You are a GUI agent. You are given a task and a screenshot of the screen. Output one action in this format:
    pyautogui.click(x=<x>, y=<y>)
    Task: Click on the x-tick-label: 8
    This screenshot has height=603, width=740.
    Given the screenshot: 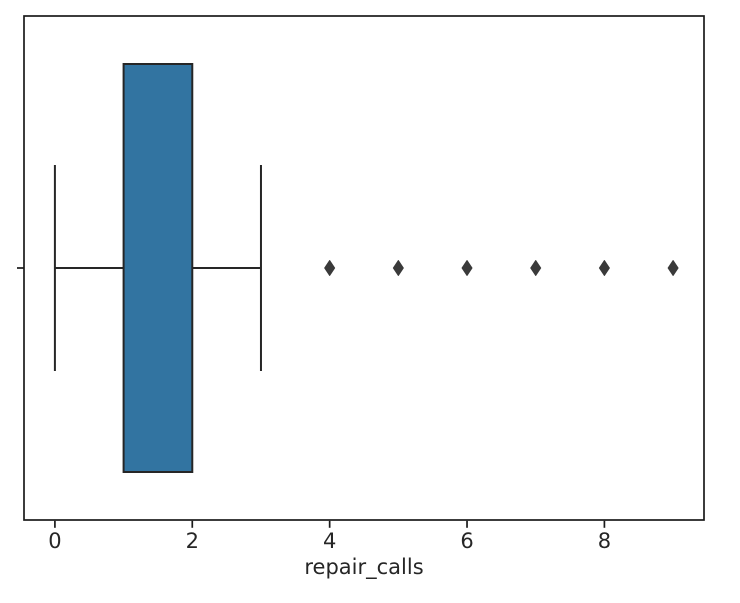 What is the action you would take?
    pyautogui.click(x=604, y=541)
    